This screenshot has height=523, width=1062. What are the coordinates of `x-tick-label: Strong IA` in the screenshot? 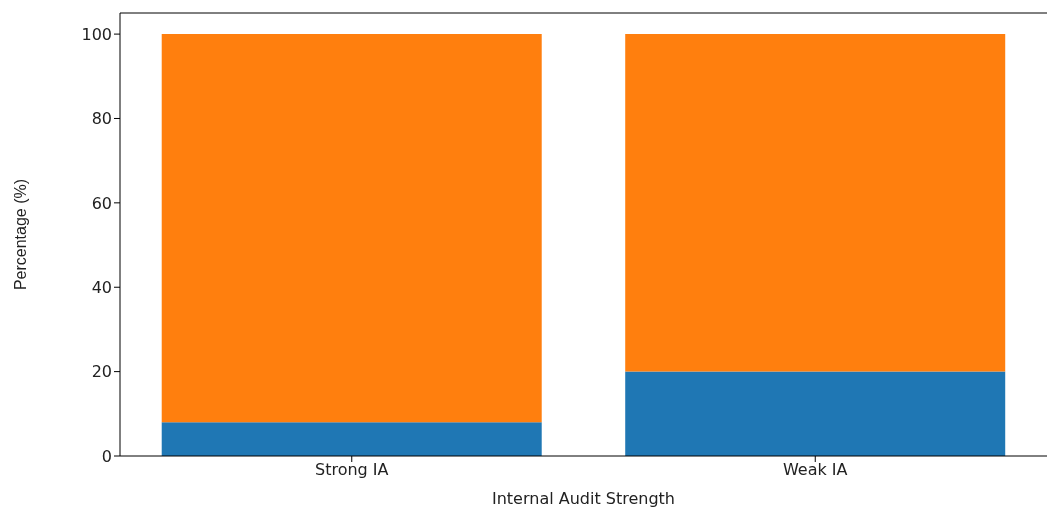 It's located at (352, 470).